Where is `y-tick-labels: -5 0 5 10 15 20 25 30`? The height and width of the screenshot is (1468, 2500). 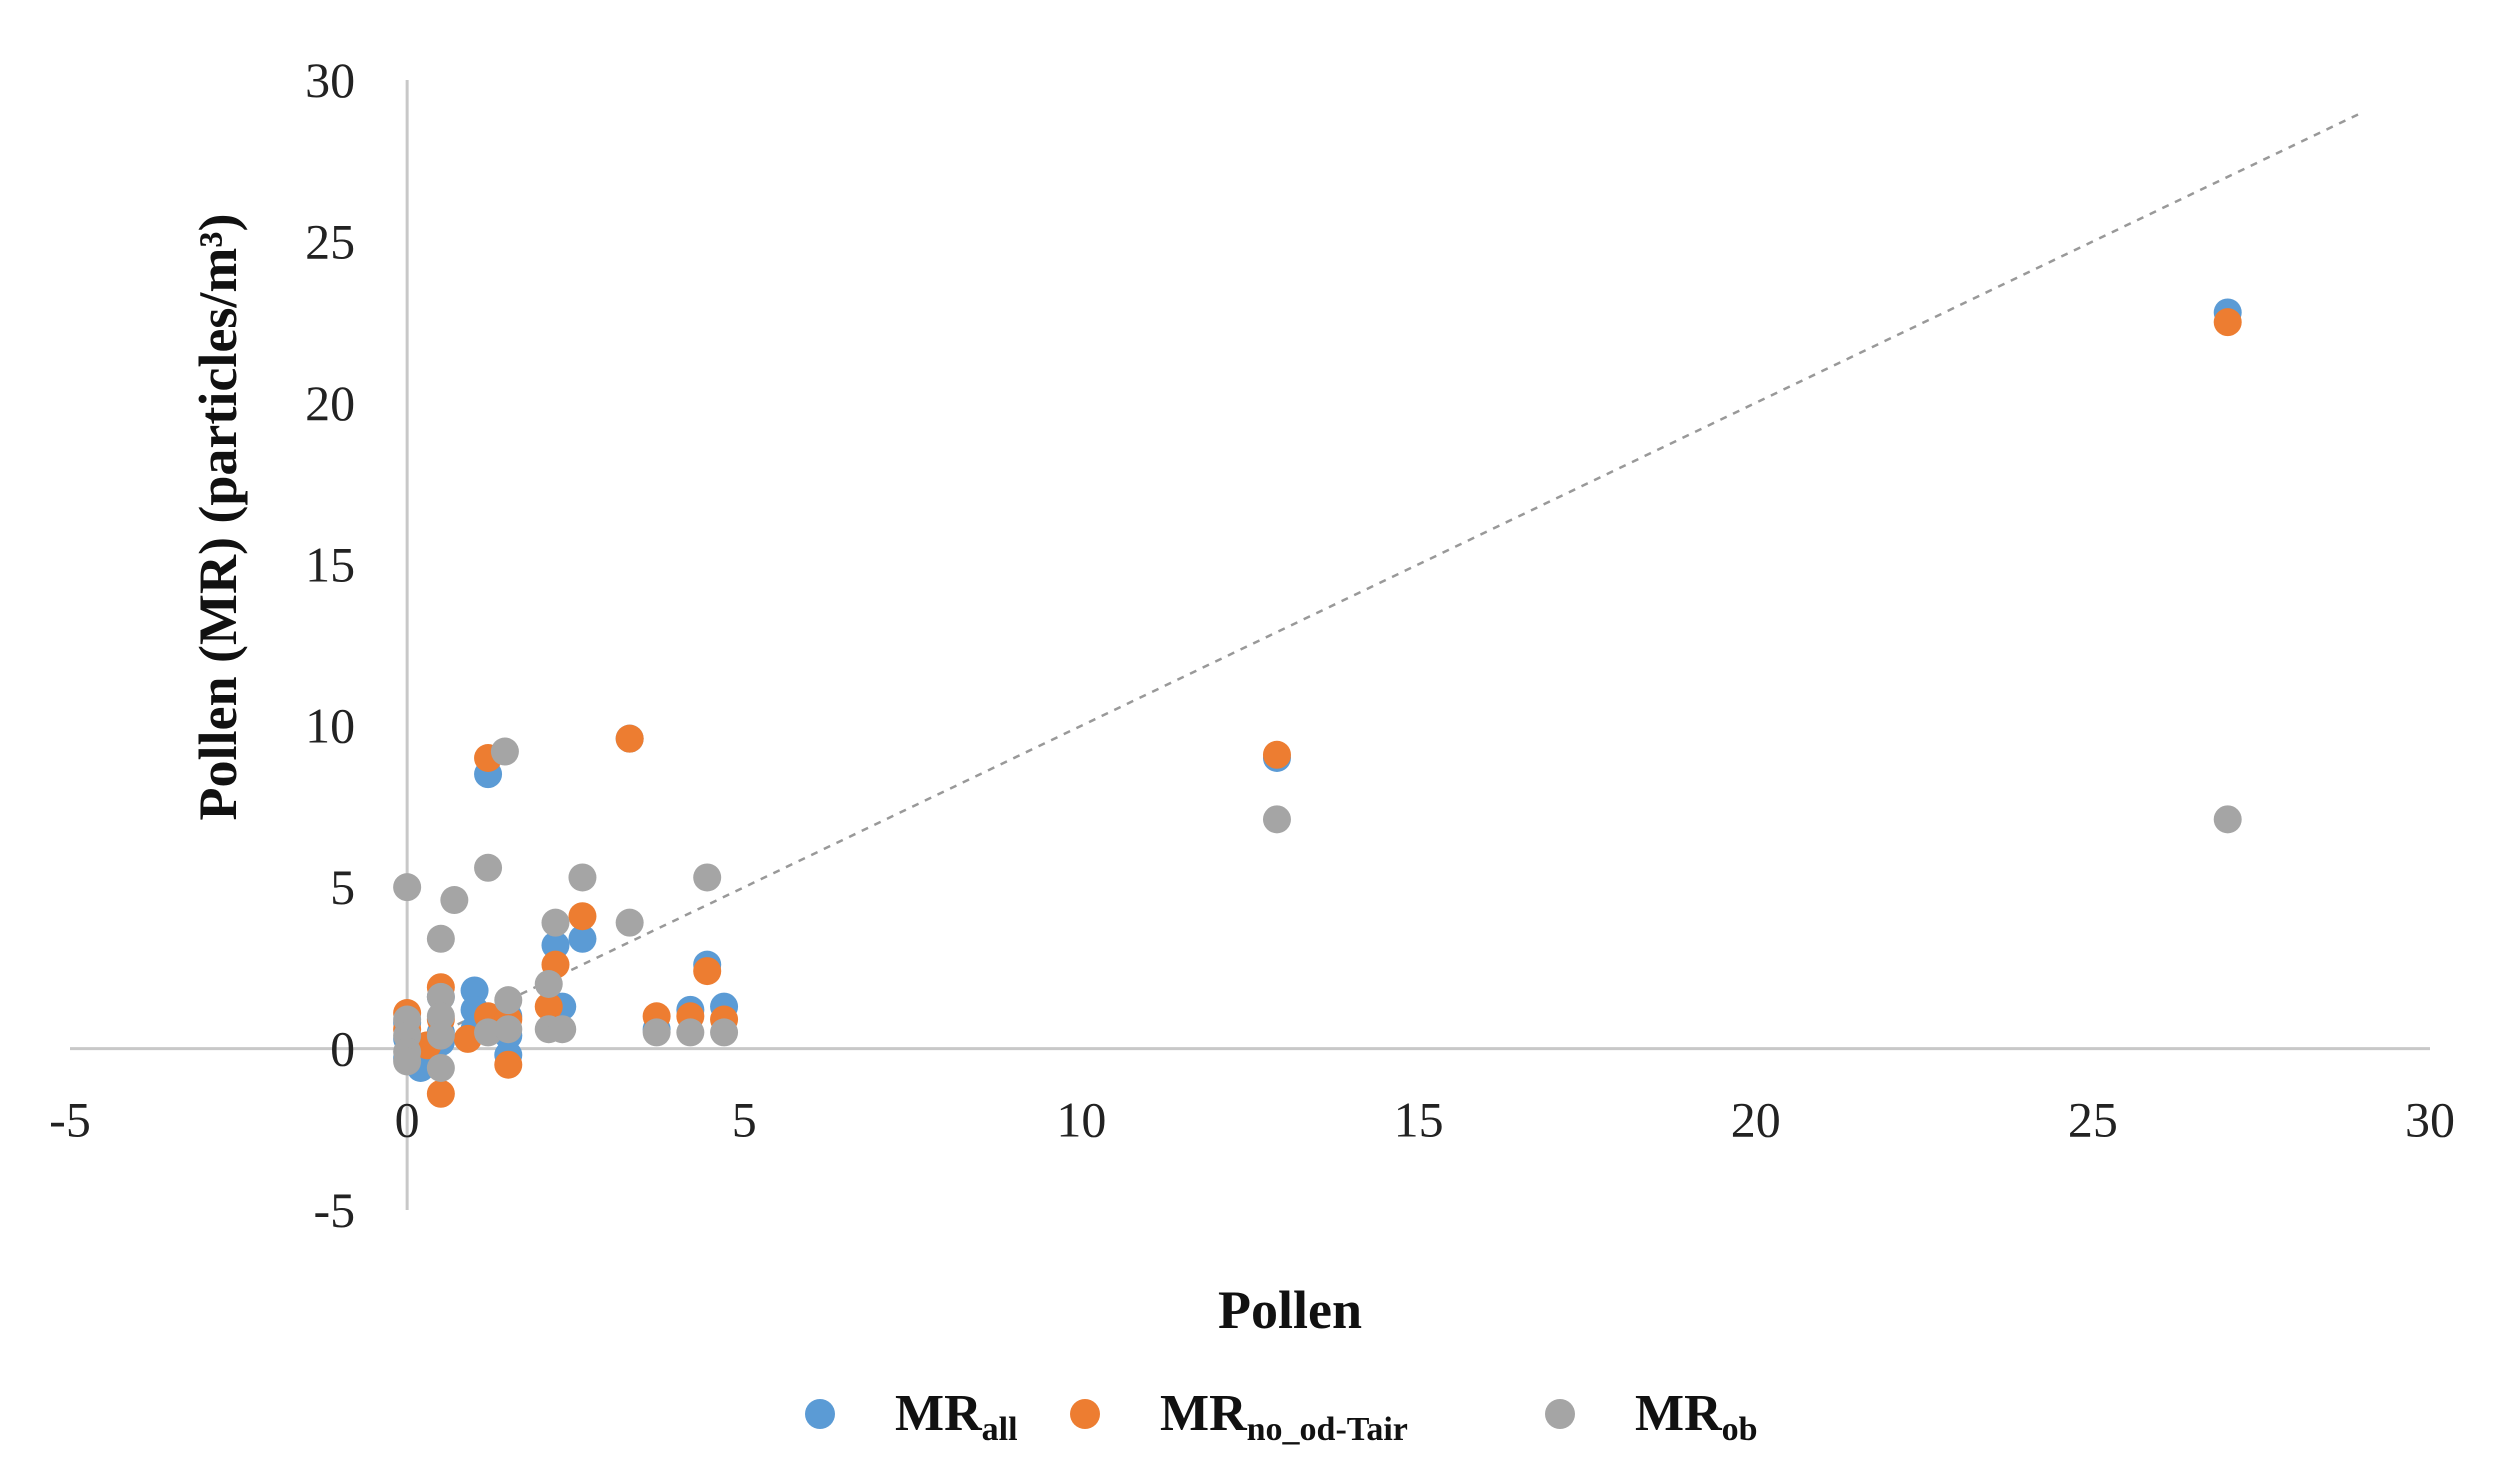 y-tick-labels: -5 0 5 10 15 20 25 30 is located at coordinates (330, 645).